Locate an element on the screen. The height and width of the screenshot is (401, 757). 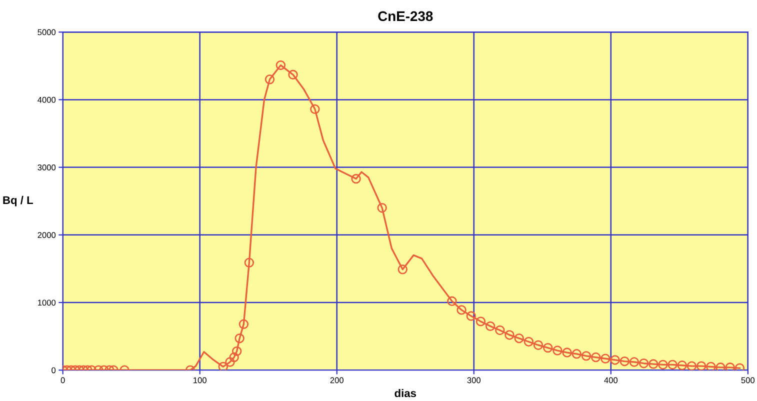
y-tick-label: 3000 is located at coordinates (47, 167).